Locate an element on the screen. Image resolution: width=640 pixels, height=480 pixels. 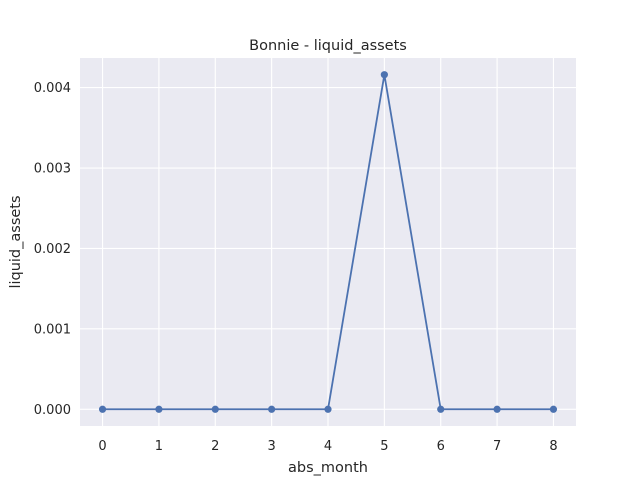
x-tick-label: 1 is located at coordinates (159, 446).